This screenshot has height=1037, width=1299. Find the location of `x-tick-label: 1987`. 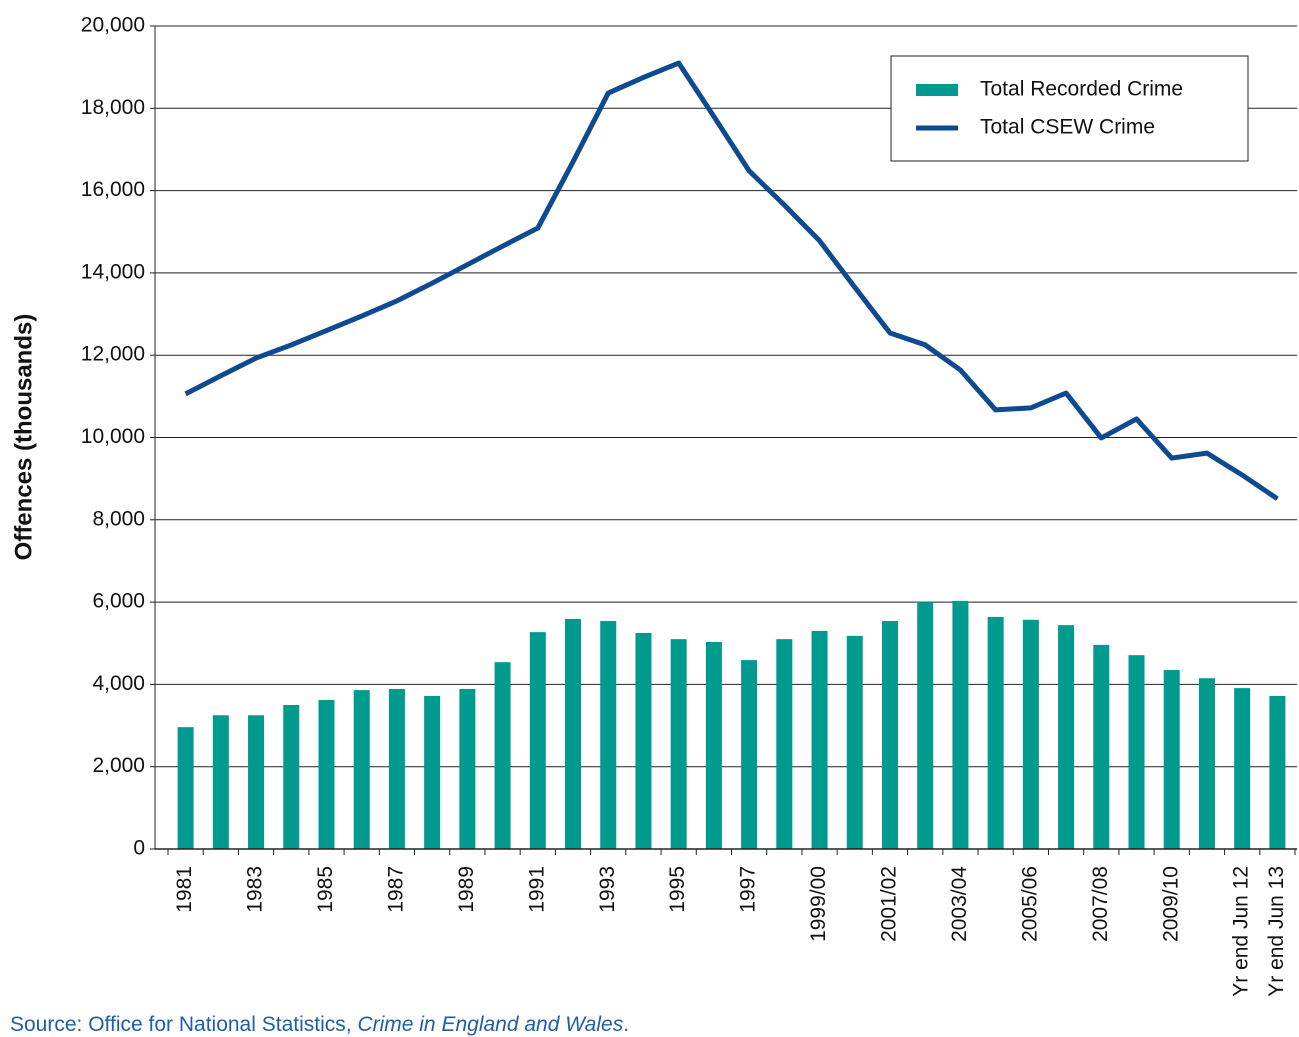

x-tick-label: 1987 is located at coordinates (395, 889).